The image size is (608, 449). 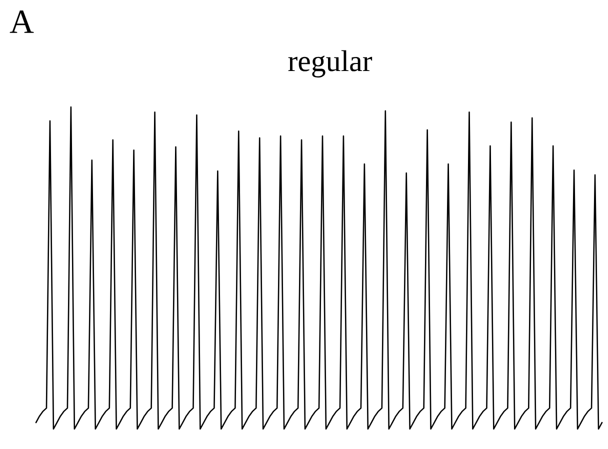 I want to click on text: A, so click(x=22, y=21).